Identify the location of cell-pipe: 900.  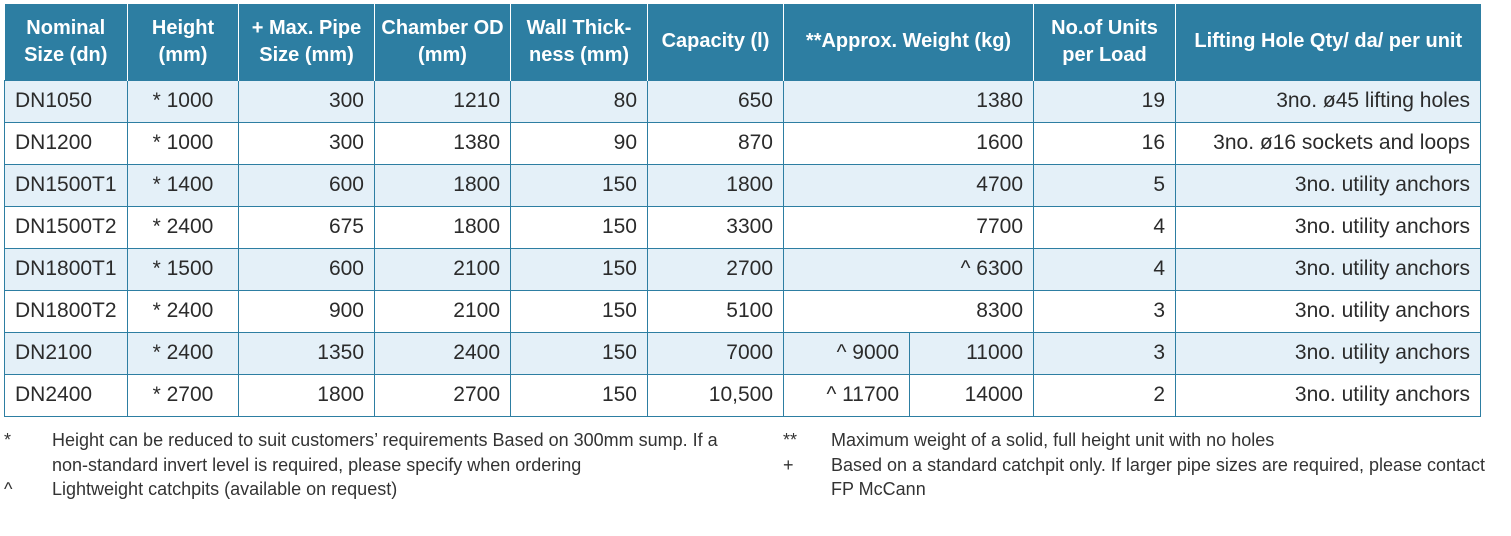
(306, 311).